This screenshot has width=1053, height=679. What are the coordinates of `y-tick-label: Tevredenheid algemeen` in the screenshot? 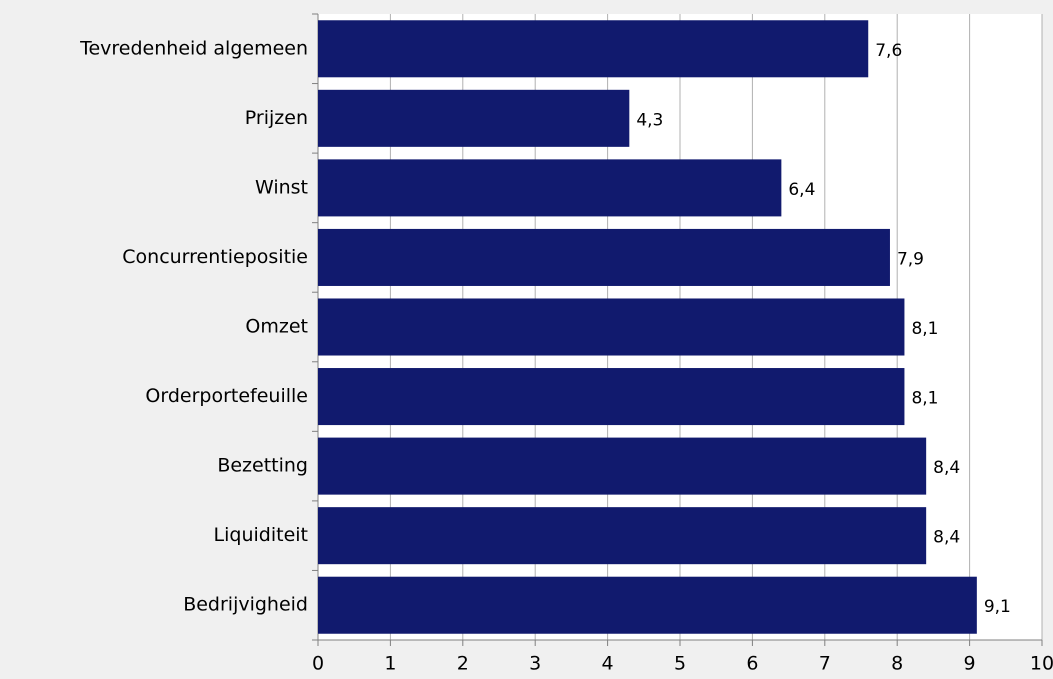 It's located at (193, 48).